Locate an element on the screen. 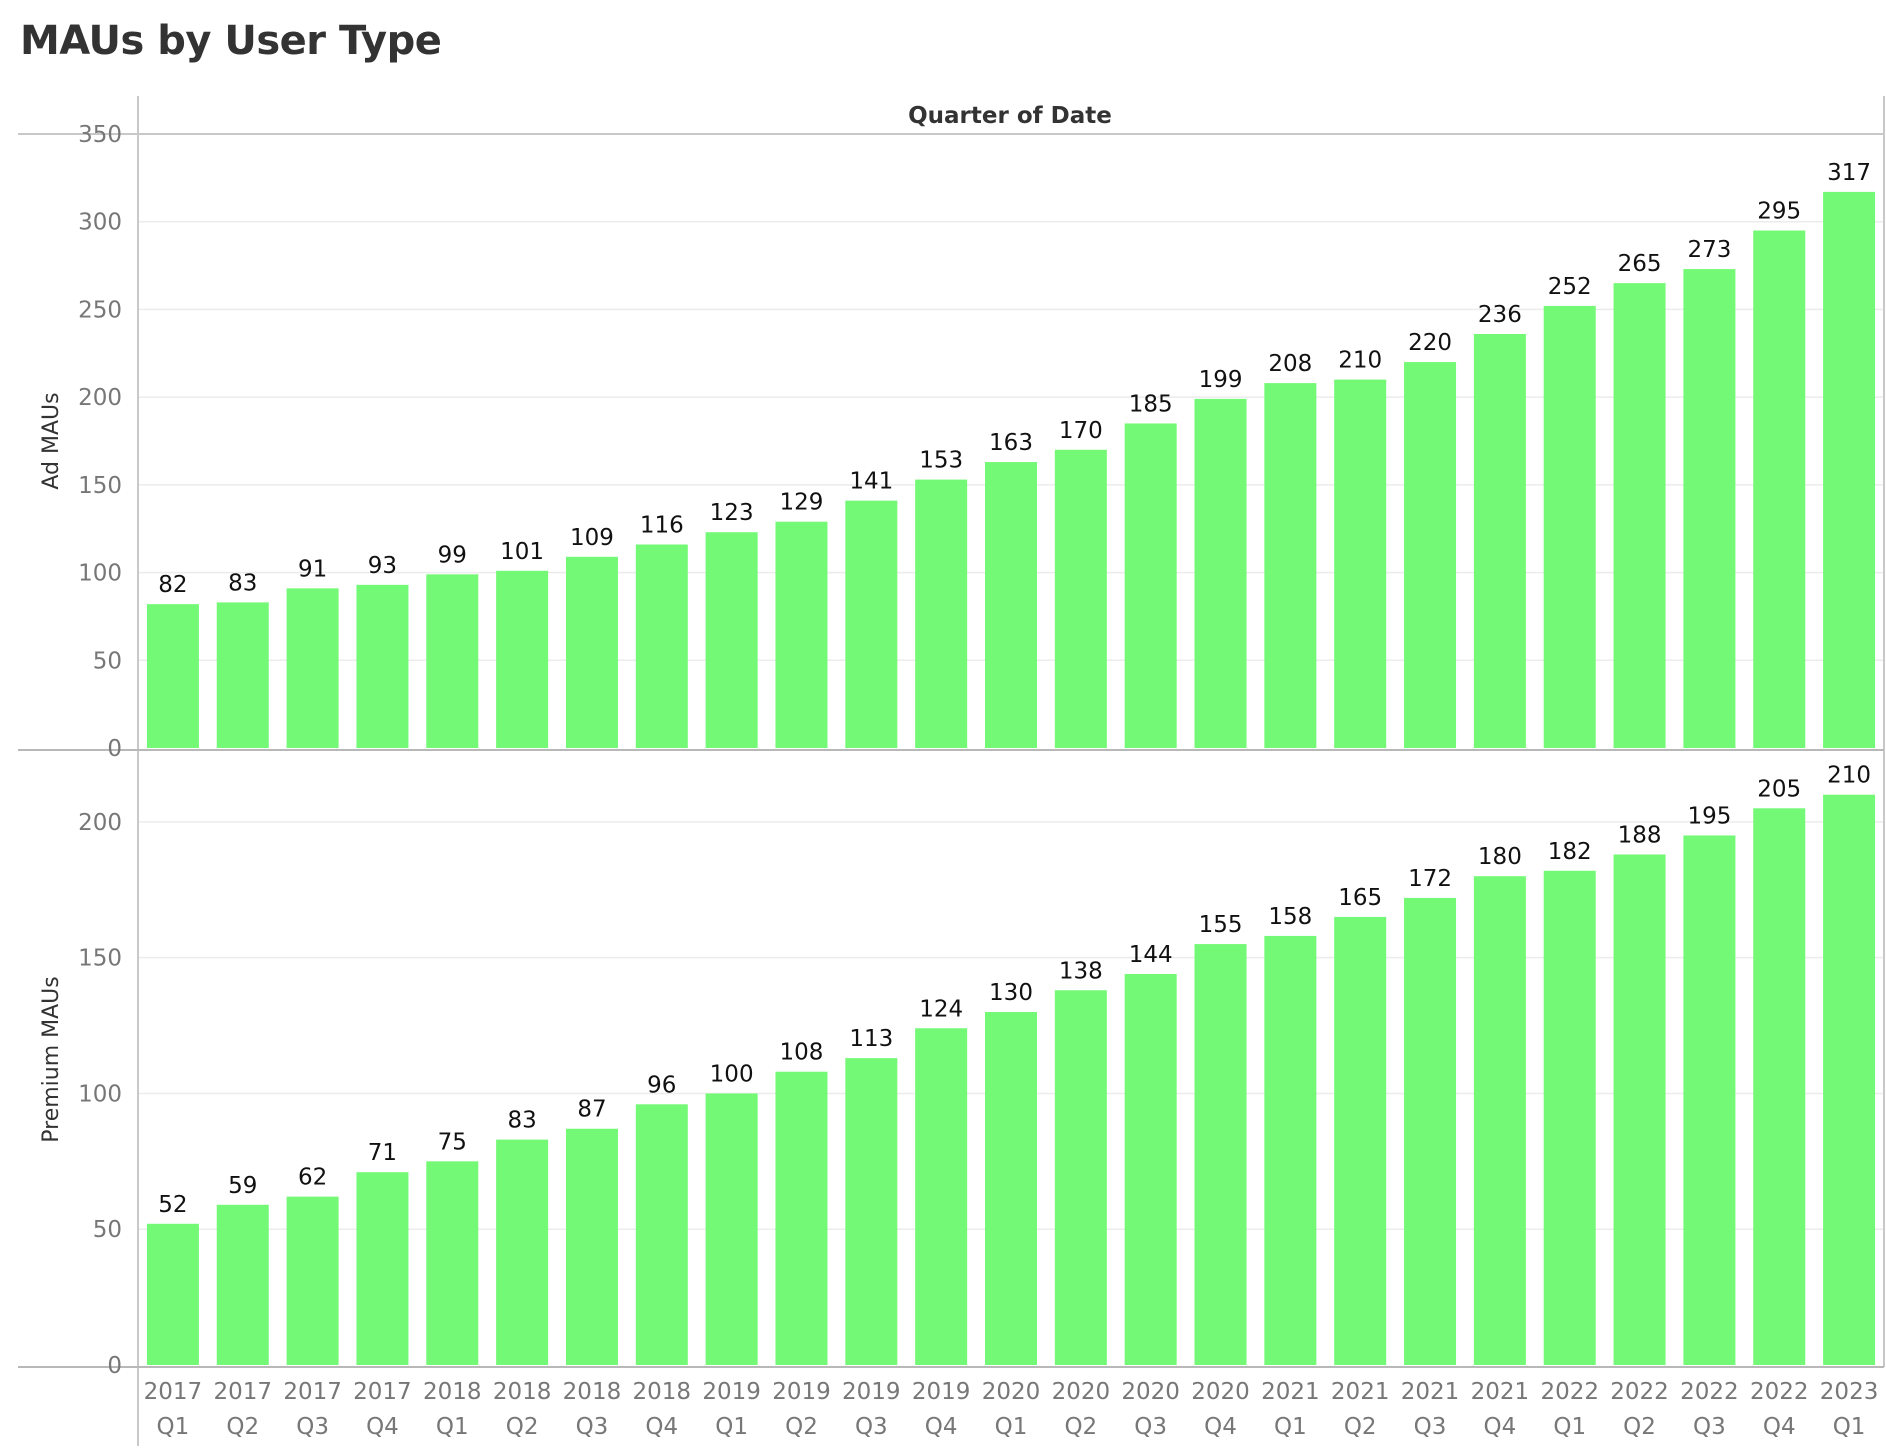  data-label: 252 is located at coordinates (1570, 287).